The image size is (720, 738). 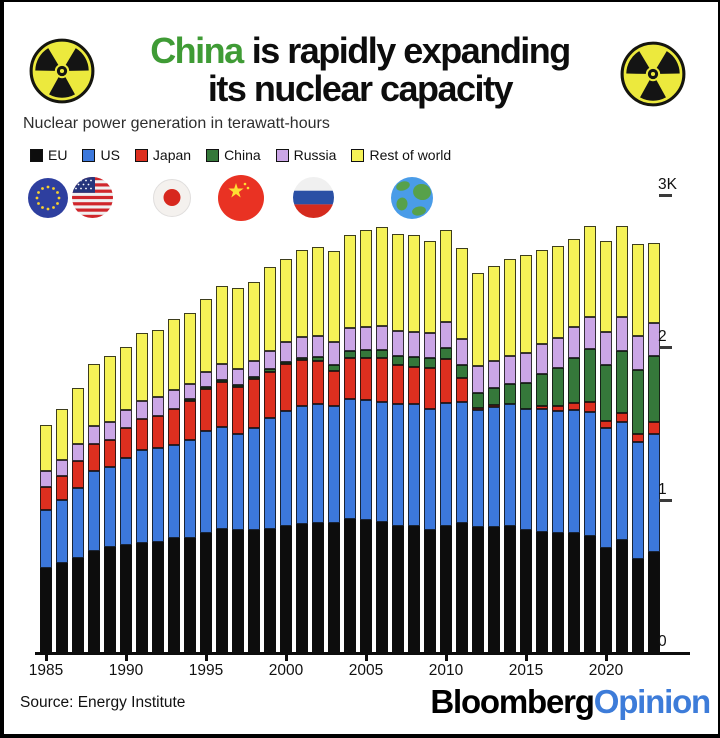 I want to click on x-axis-tick-1995, so click(x=206, y=658).